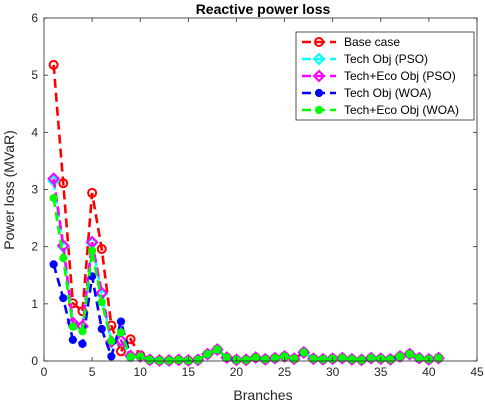 The image size is (485, 407). What do you see at coordinates (429, 372) in the screenshot?
I see `x-tick-label: 40` at bounding box center [429, 372].